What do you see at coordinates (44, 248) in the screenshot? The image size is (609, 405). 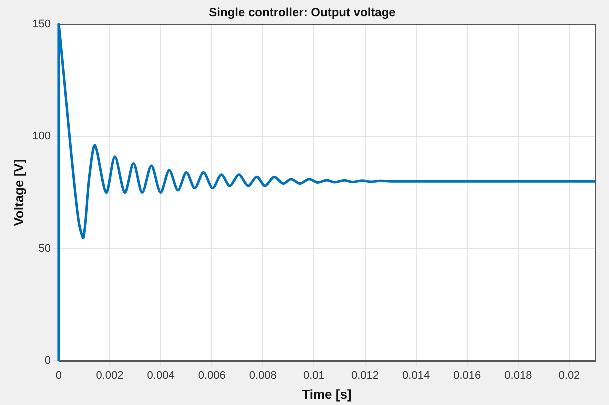 I see `y-tick-label: 50` at bounding box center [44, 248].